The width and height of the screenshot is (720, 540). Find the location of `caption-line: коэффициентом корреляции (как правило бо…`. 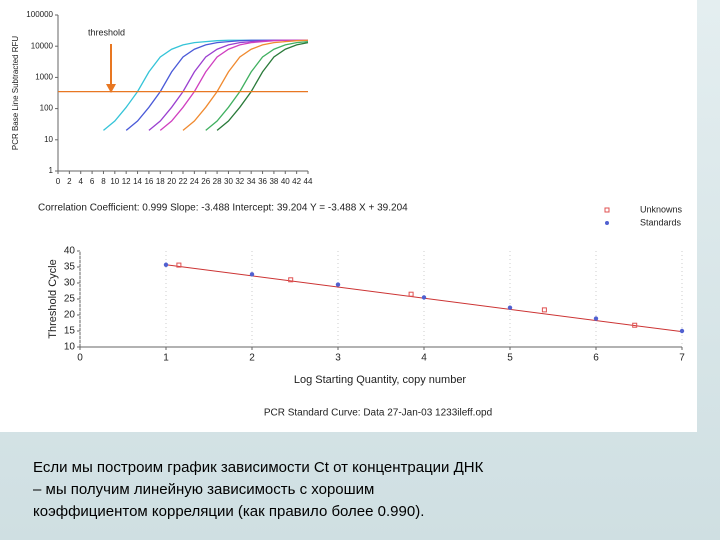

caption-line: коэффициентом корреляции (как правило бо… is located at coordinates (228, 511).